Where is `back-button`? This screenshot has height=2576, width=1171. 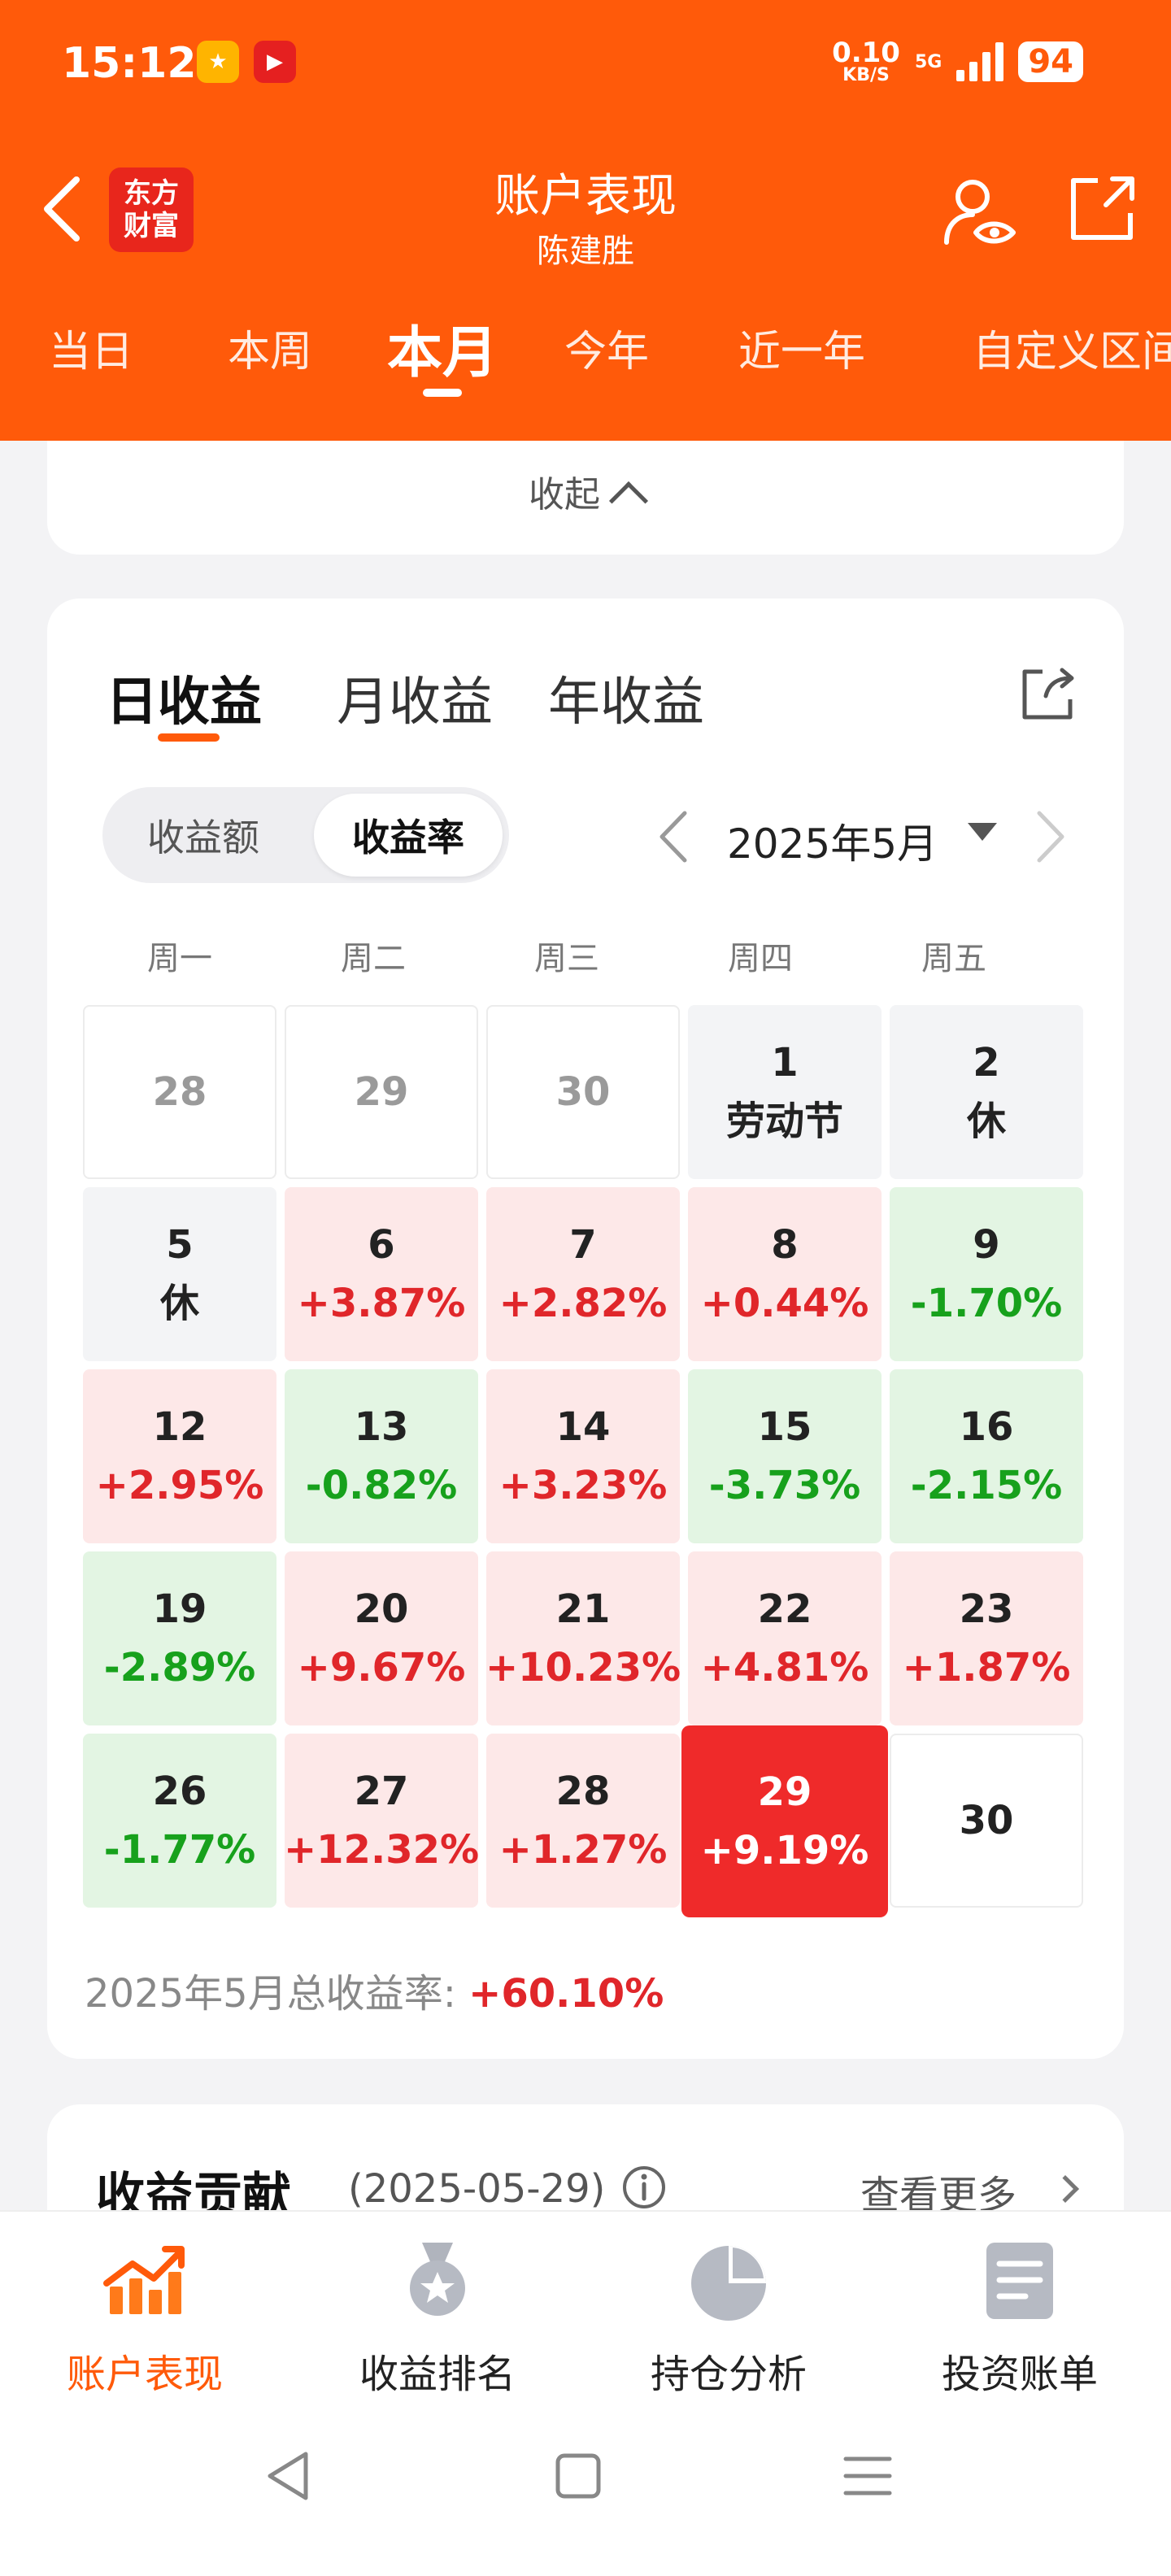 back-button is located at coordinates (62, 209).